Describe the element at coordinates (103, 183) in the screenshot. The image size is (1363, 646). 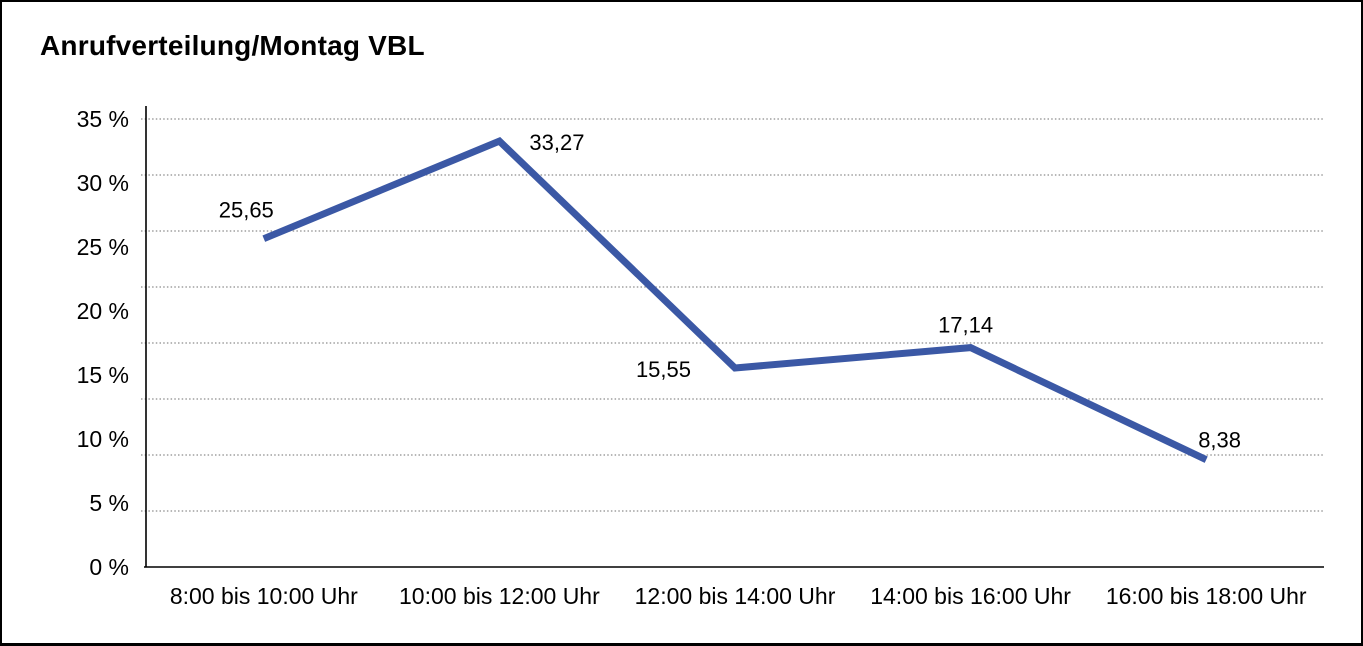
I see `y-tick-label: 30 %` at that location.